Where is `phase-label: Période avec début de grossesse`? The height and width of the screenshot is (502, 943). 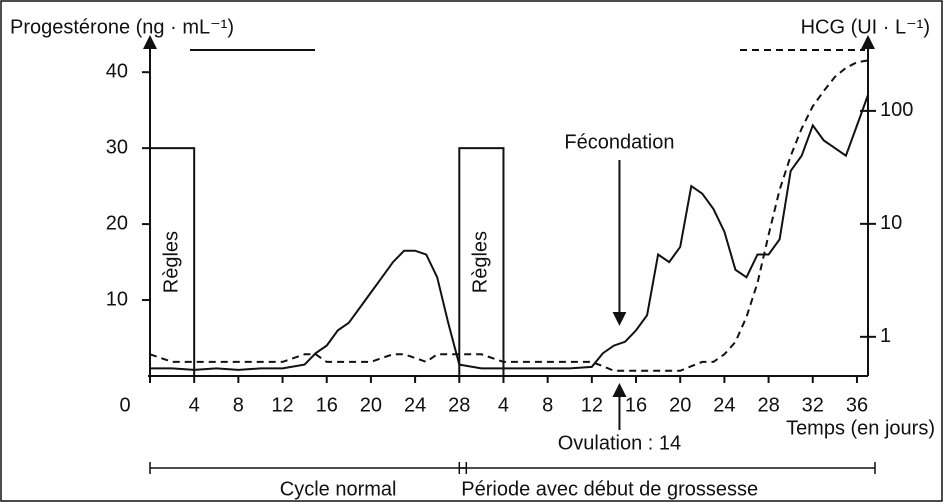 phase-label: Période avec début de grossesse is located at coordinates (609, 489).